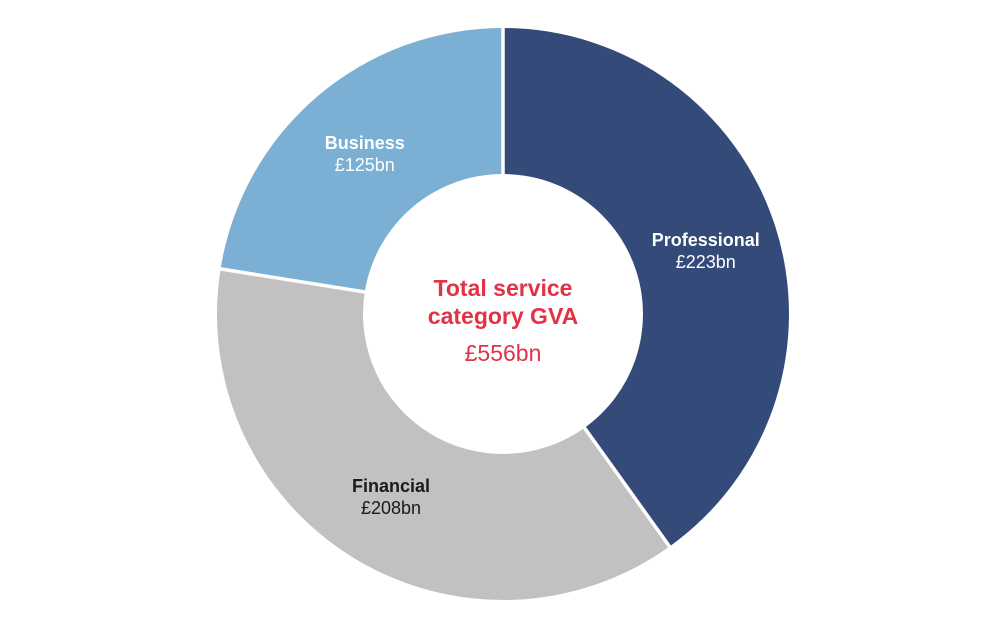 The width and height of the screenshot is (1000, 635). Describe the element at coordinates (706, 262) in the screenshot. I see `segment-value-professional: £223bn` at that location.